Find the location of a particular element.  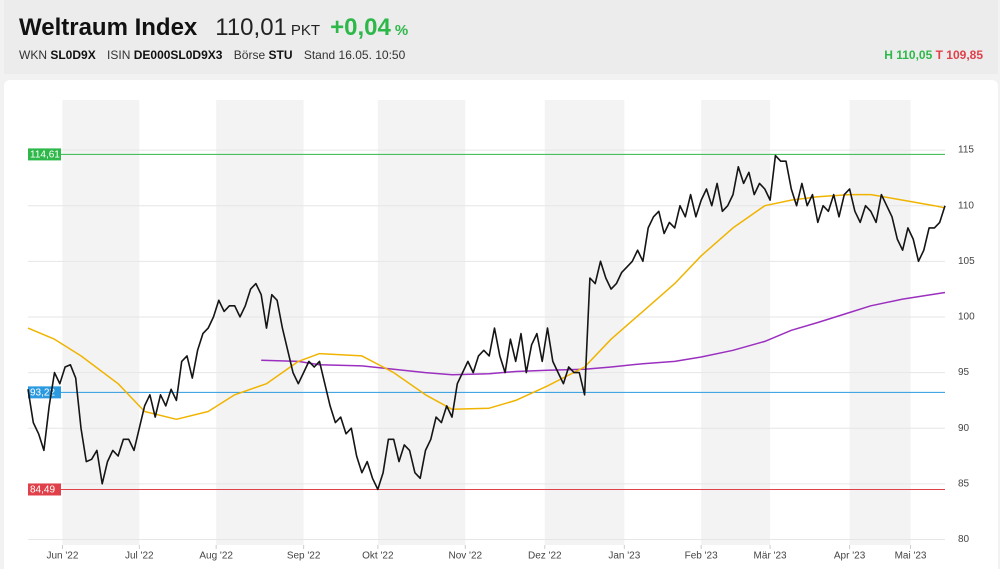

y-tick-label: 115 is located at coordinates (966, 150).